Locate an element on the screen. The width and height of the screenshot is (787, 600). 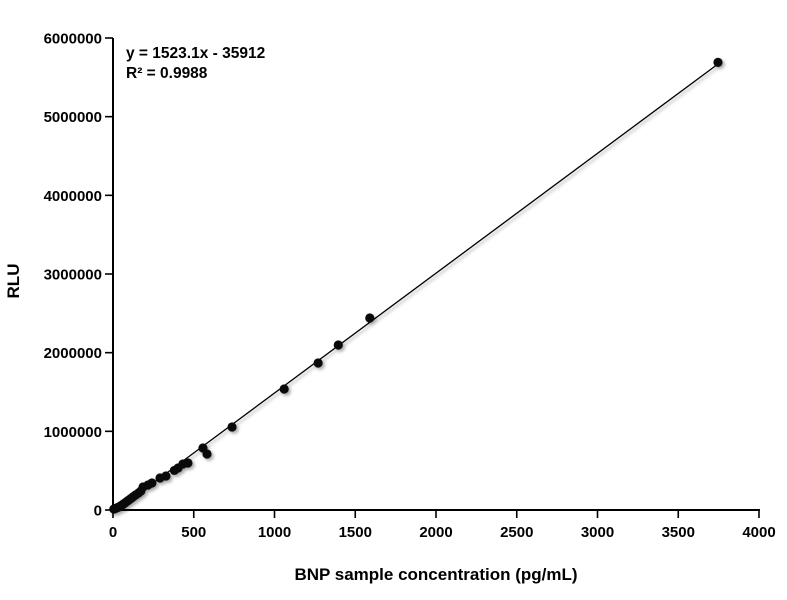
y-tick-label: 1000000 is located at coordinates (73, 432).